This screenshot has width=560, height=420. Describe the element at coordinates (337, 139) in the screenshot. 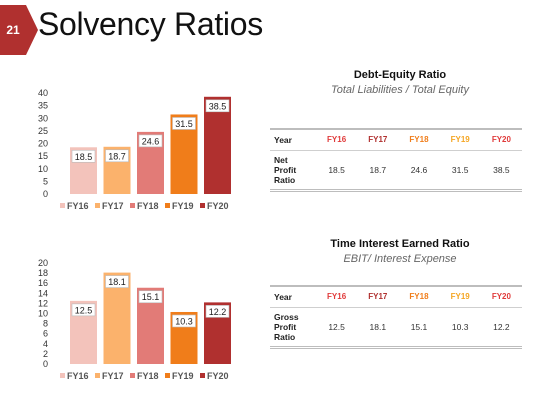

I see `year-header: FY16` at that location.